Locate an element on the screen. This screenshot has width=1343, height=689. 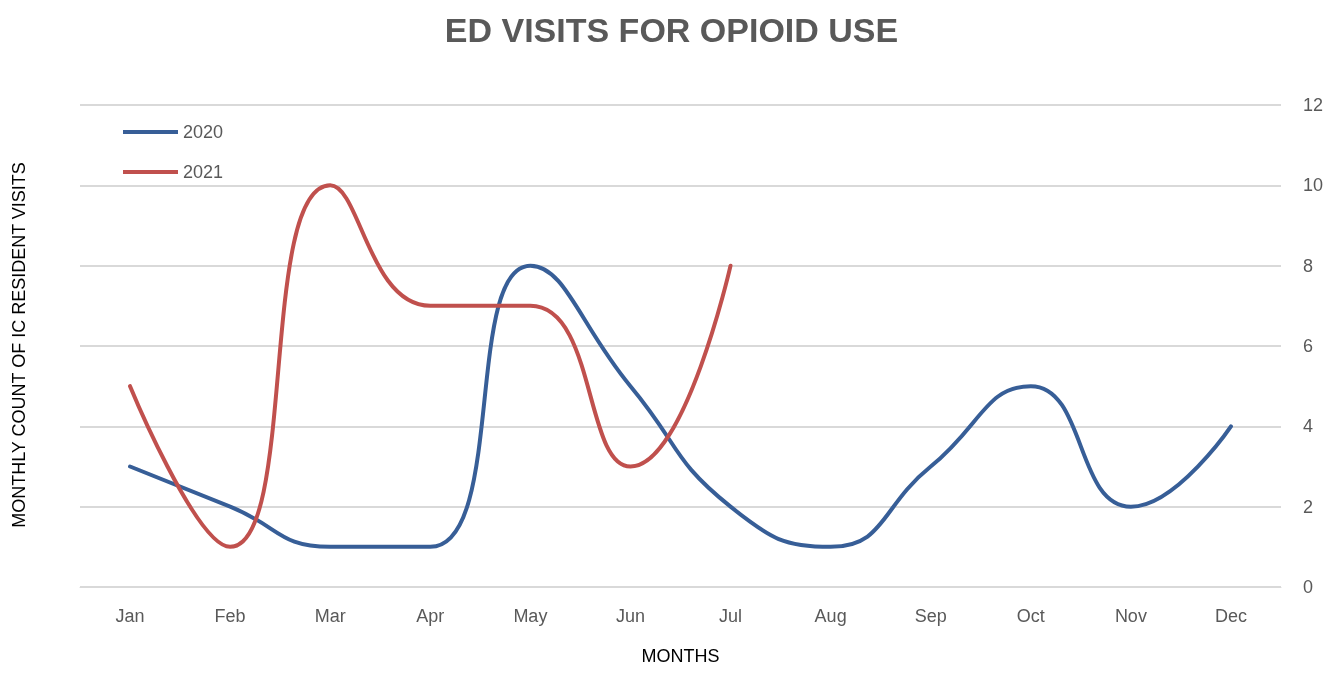
x-tick-label: Oct is located at coordinates (1030, 616).